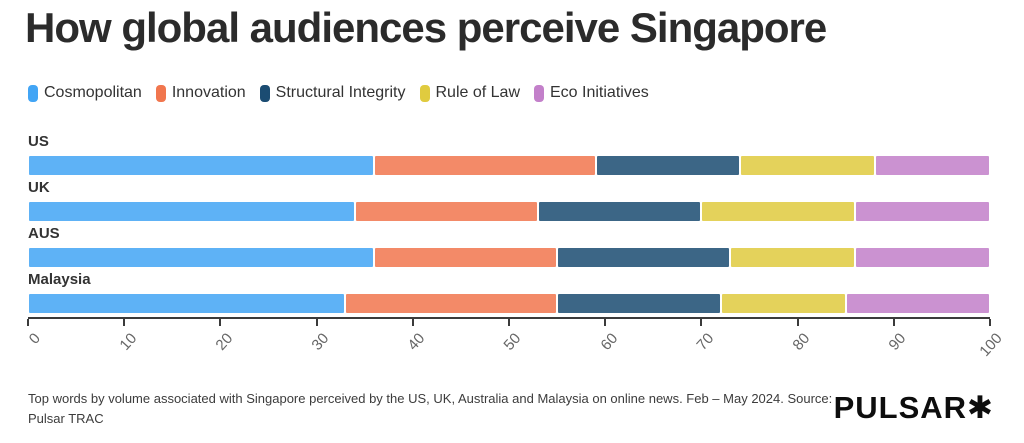 This screenshot has height=443, width=1024. Describe the element at coordinates (913, 407) in the screenshot. I see `pulsar-logo: PULSAR✱` at that location.